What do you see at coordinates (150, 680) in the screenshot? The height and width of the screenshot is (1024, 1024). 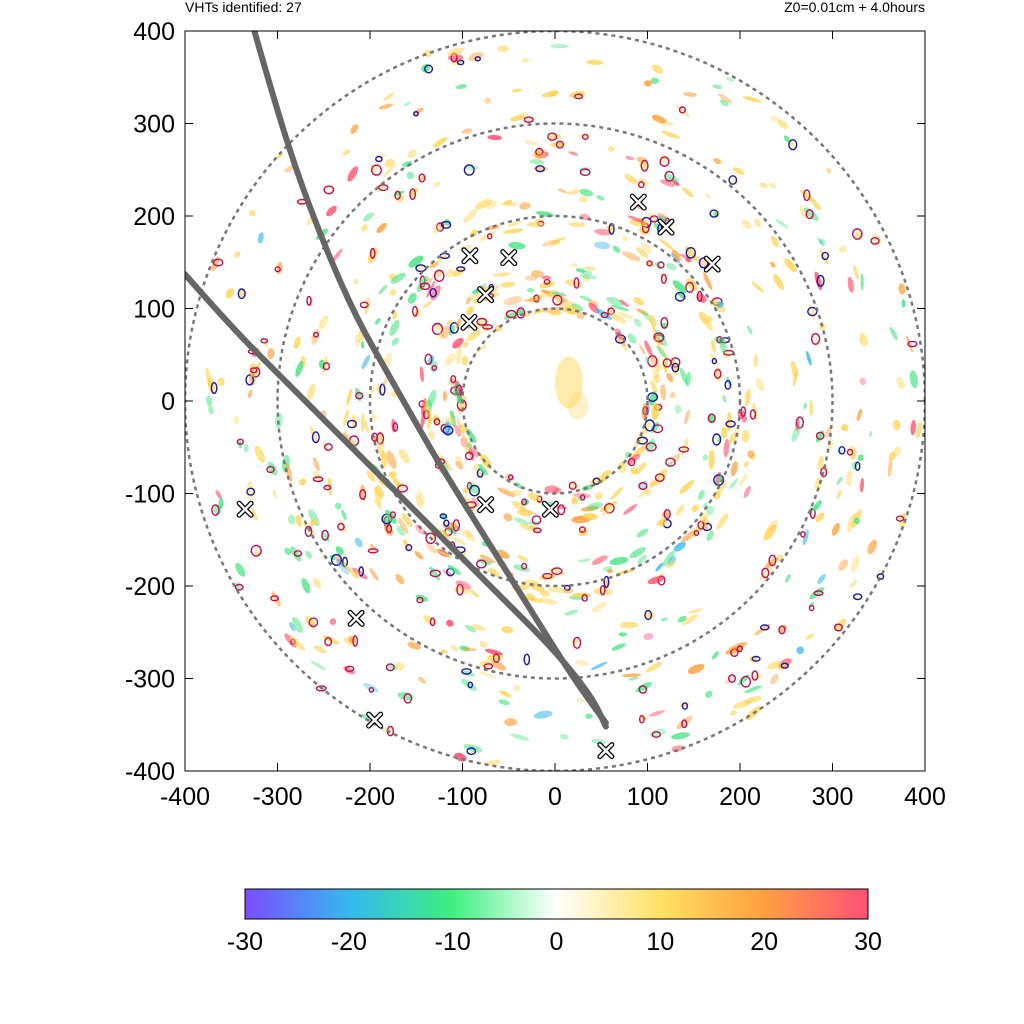 I see `y-tick-label: -300` at bounding box center [150, 680].